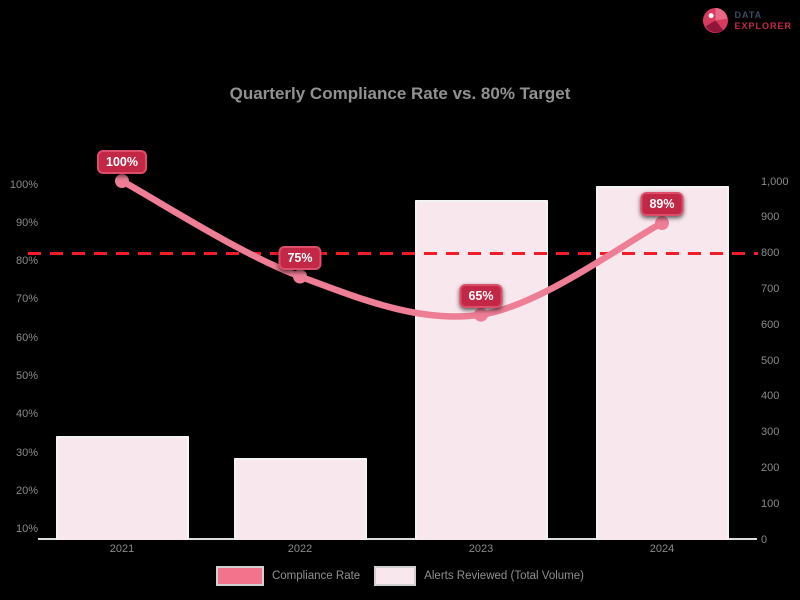  What do you see at coordinates (770, 467) in the screenshot?
I see `y-axis-tick-label-right: 200` at bounding box center [770, 467].